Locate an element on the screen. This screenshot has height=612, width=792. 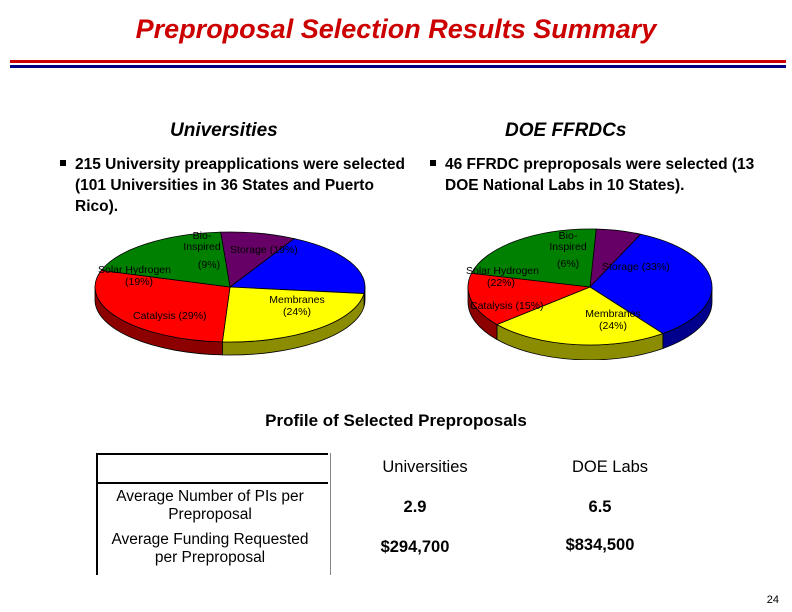
pie-label-solar-pct: (22%) is located at coordinates (501, 283).